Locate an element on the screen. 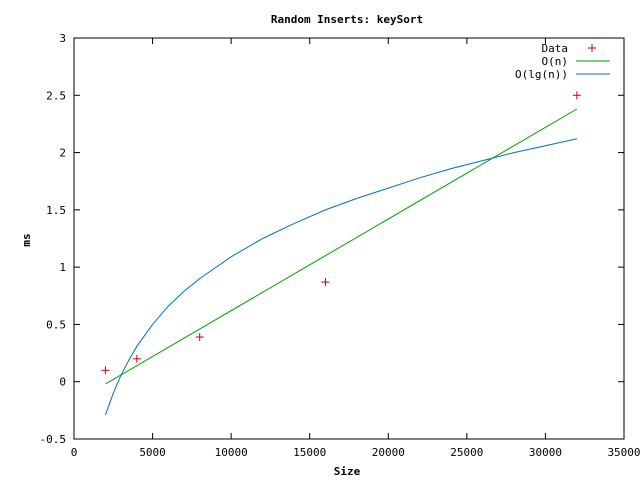 Image resolution: width=640 pixels, height=480 pixels. y-axis-label: ms is located at coordinates (26, 239).